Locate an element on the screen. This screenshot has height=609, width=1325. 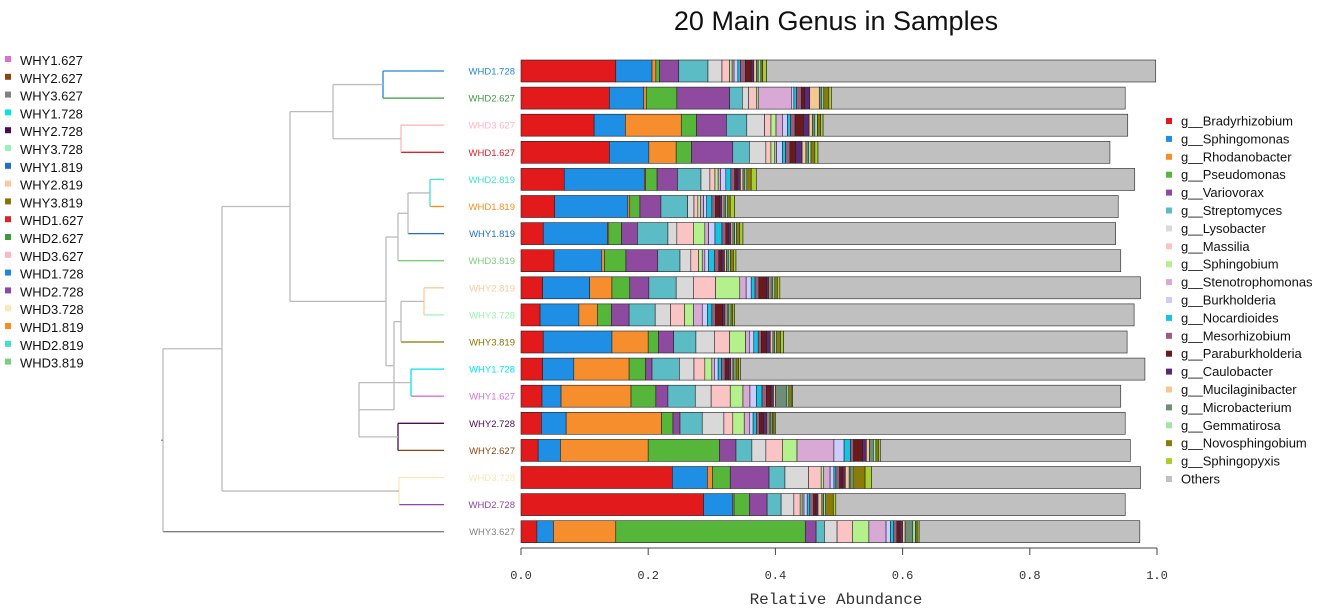
legend-label: WHY2.819 is located at coordinates (51, 185).